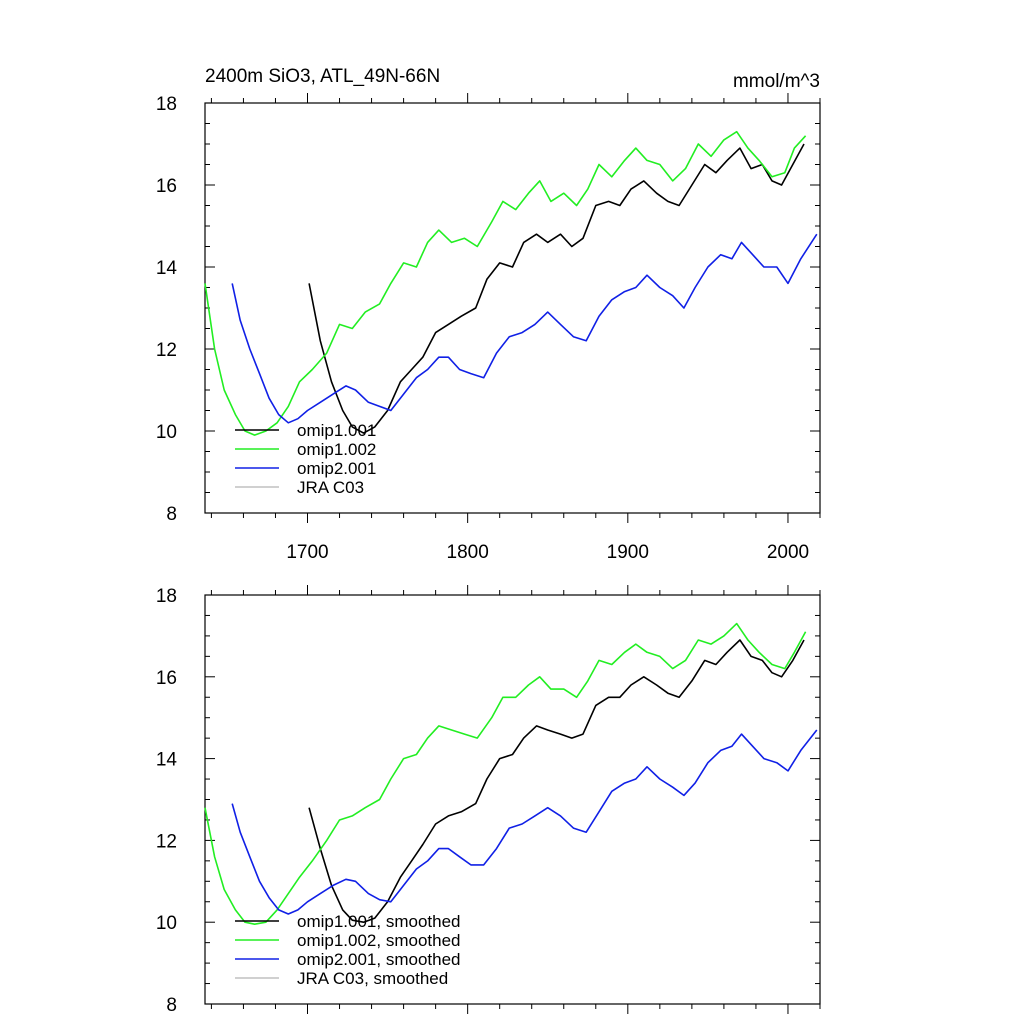 The width and height of the screenshot is (1024, 1024). What do you see at coordinates (372, 978) in the screenshot?
I see `legend-label: JRA C03, smoothed` at bounding box center [372, 978].